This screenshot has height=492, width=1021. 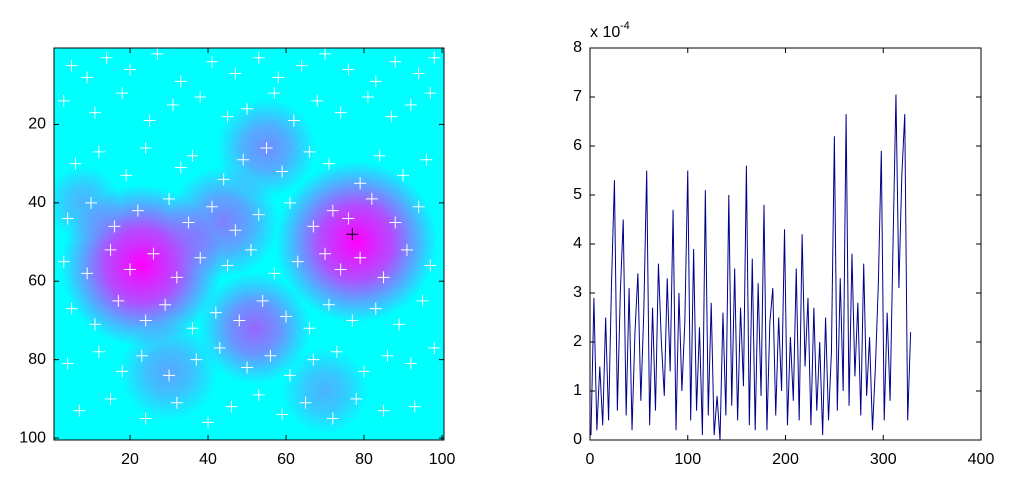 What do you see at coordinates (37, 280) in the screenshot?
I see `y-tick-label: 60` at bounding box center [37, 280].